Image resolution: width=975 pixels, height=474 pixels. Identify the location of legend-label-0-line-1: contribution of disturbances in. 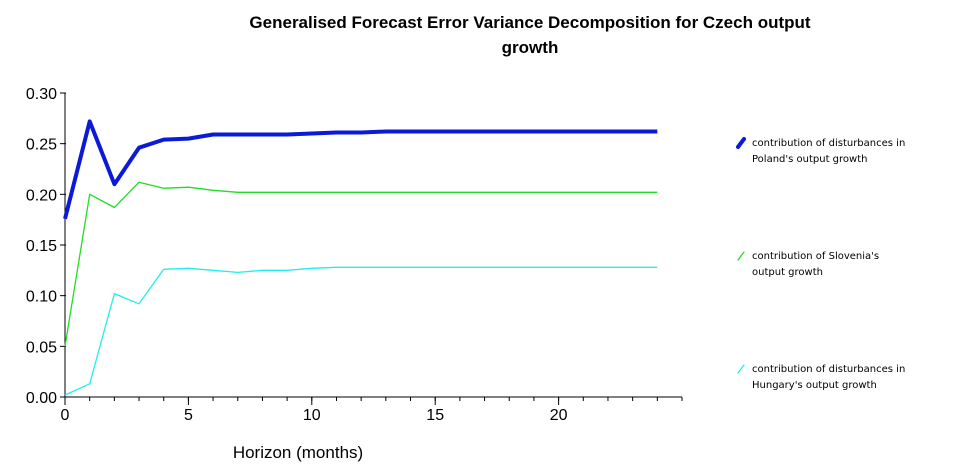
(828, 143).